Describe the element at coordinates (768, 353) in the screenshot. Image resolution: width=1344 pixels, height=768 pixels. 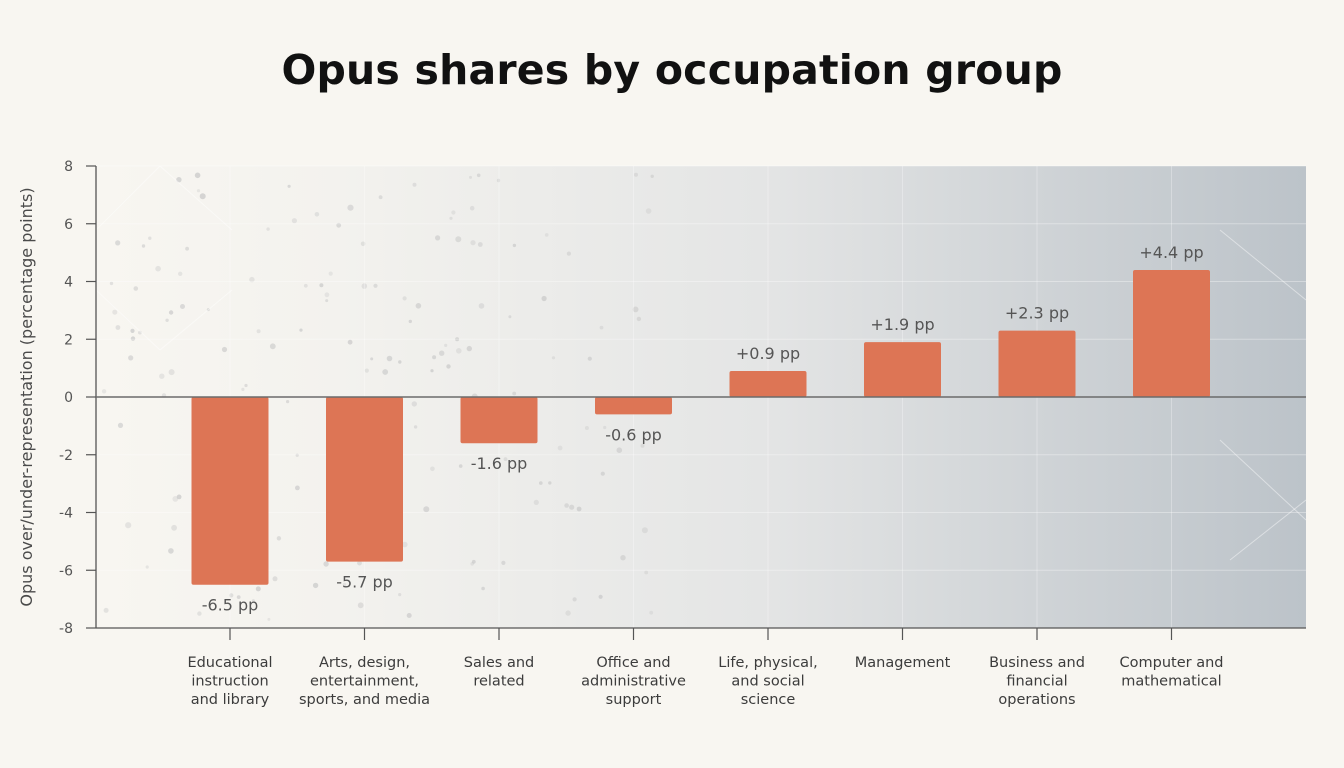
I see `data-label: +0.9 pp` at that location.